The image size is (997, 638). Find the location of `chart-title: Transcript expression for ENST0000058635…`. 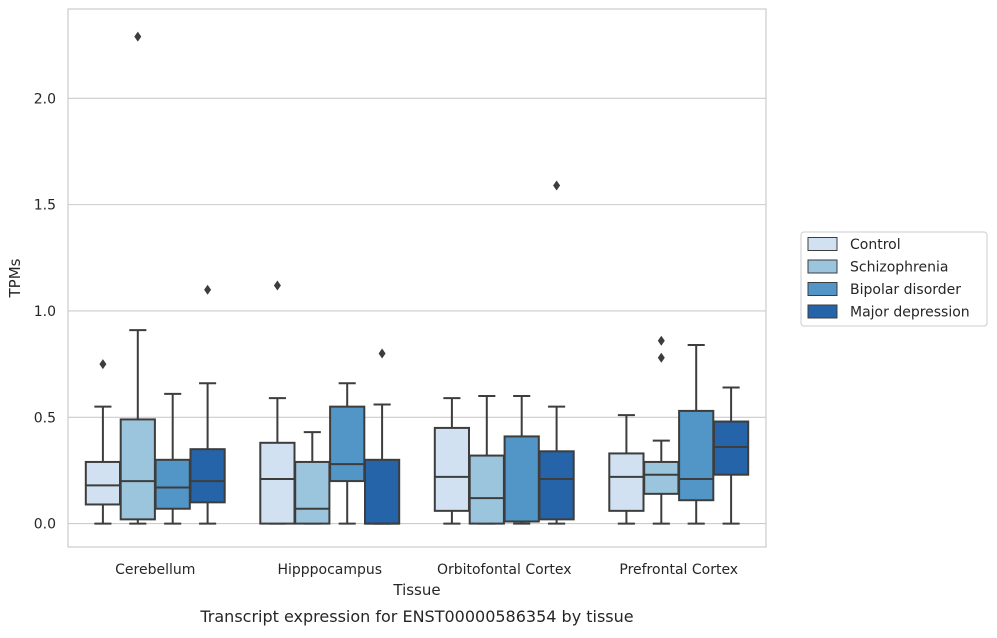

chart-title: Transcript expression for ENST0000058635… is located at coordinates (416, 616).